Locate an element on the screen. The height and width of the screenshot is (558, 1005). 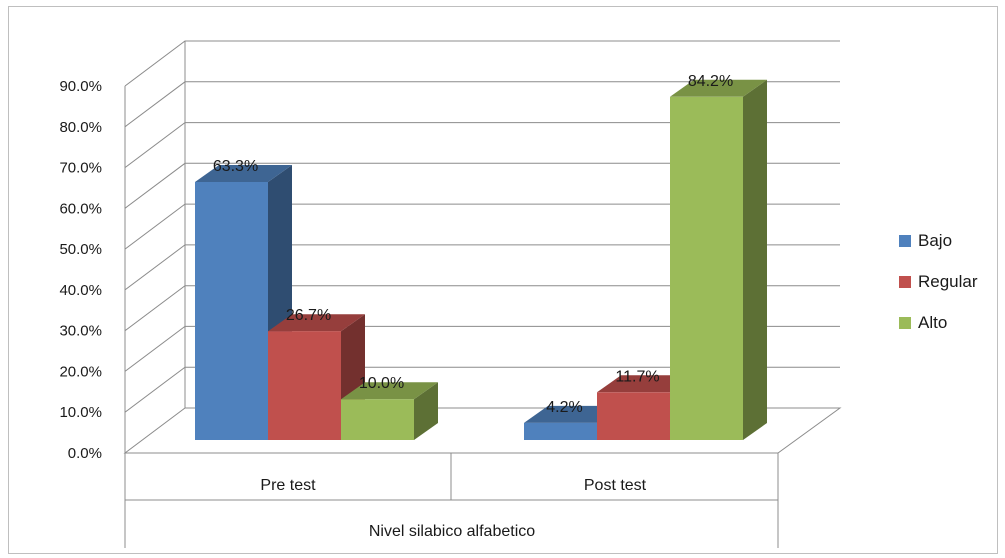
x-tick-label: Post test is located at coordinates (615, 485).